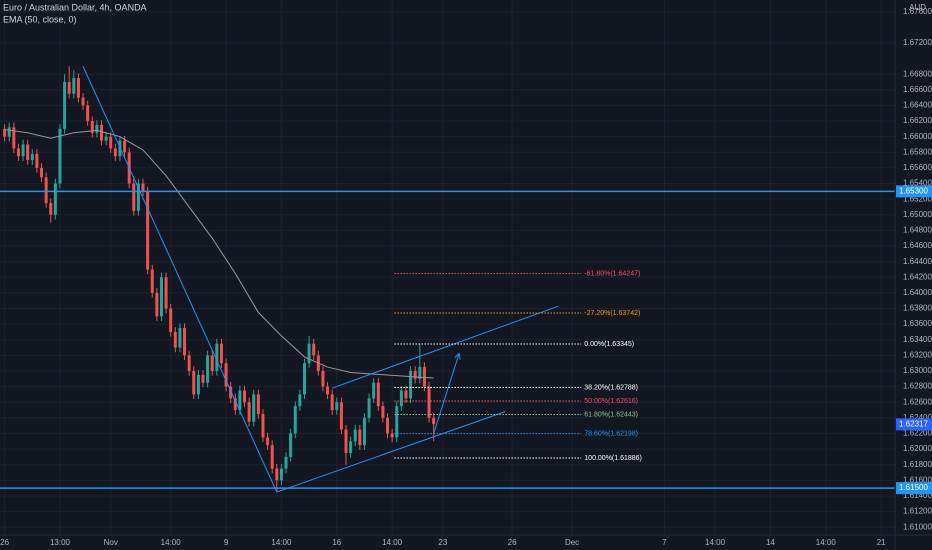 Image resolution: width=932 pixels, height=550 pixels. What do you see at coordinates (917, 183) in the screenshot?
I see `y-tick-label: 1.65400` at bounding box center [917, 183].